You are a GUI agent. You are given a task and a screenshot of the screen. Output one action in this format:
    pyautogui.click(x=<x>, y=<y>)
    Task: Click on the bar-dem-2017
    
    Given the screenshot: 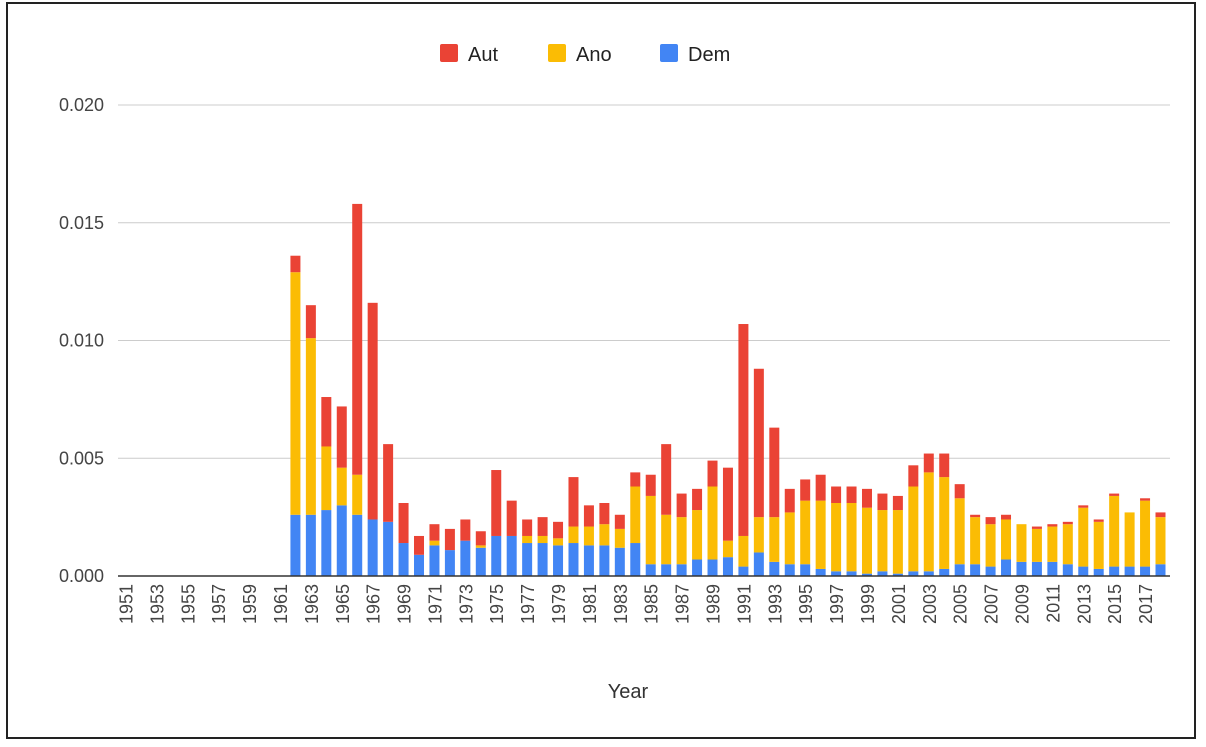 What is the action you would take?
    pyautogui.click(x=1145, y=571)
    